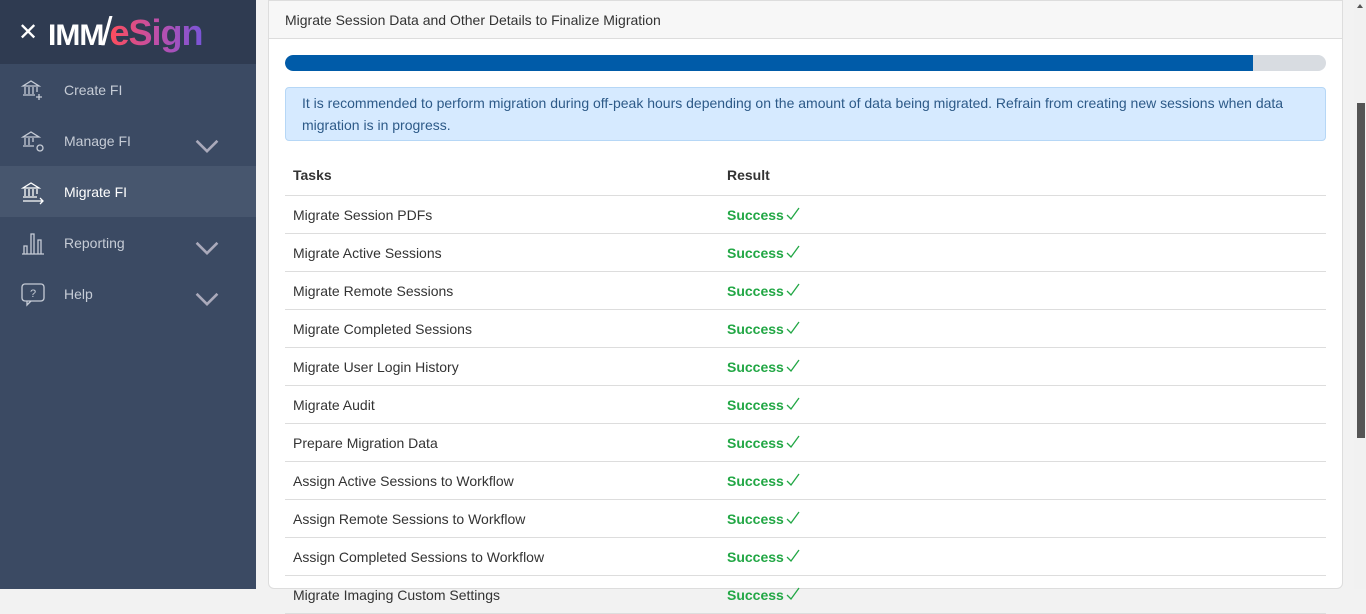 This screenshot has width=1366, height=614. What do you see at coordinates (502, 404) in the screenshot?
I see `task-name: Migrate Audit` at bounding box center [502, 404].